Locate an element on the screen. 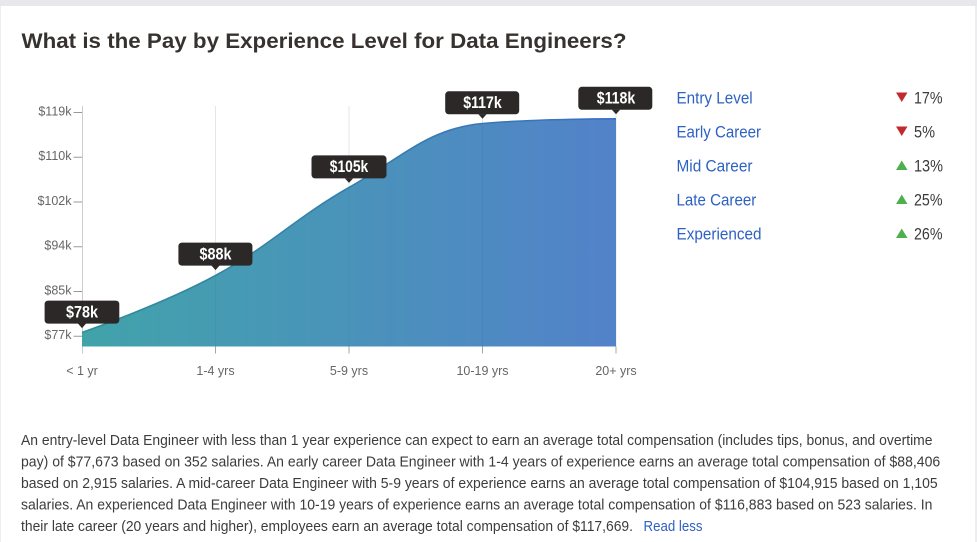  svg-text: 25% is located at coordinates (928, 200).